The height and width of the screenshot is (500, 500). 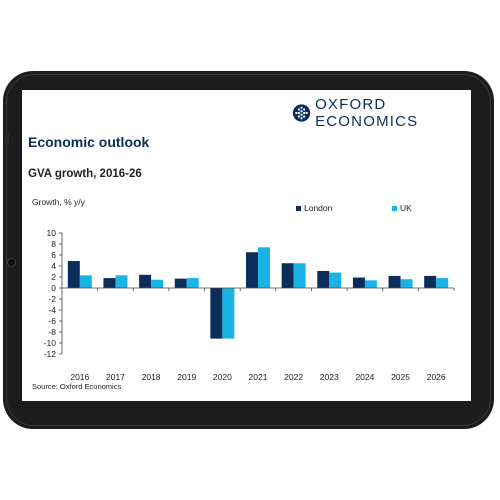 I want to click on bar-london-2021, so click(x=252, y=270).